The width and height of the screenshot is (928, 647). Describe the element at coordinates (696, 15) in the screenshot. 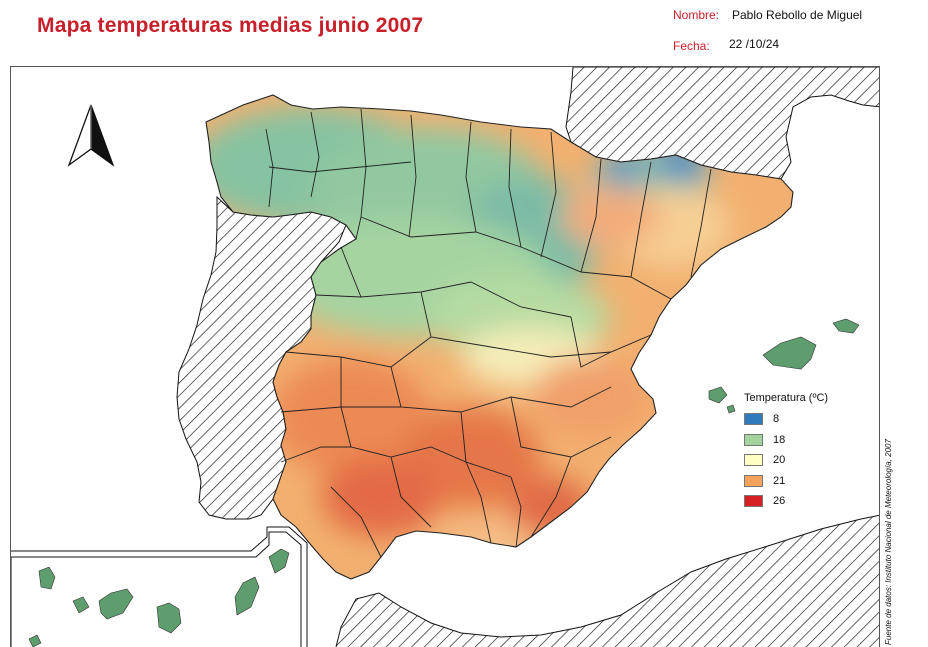

I see `author-label: Nombre:` at that location.